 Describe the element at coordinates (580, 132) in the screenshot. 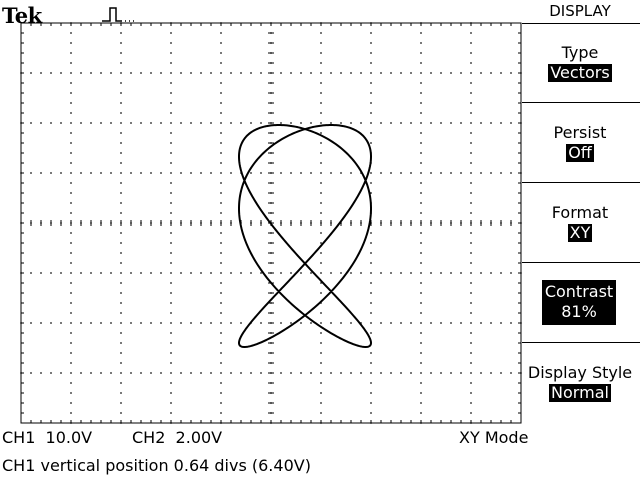

I see `menu-item-label: Persist` at that location.